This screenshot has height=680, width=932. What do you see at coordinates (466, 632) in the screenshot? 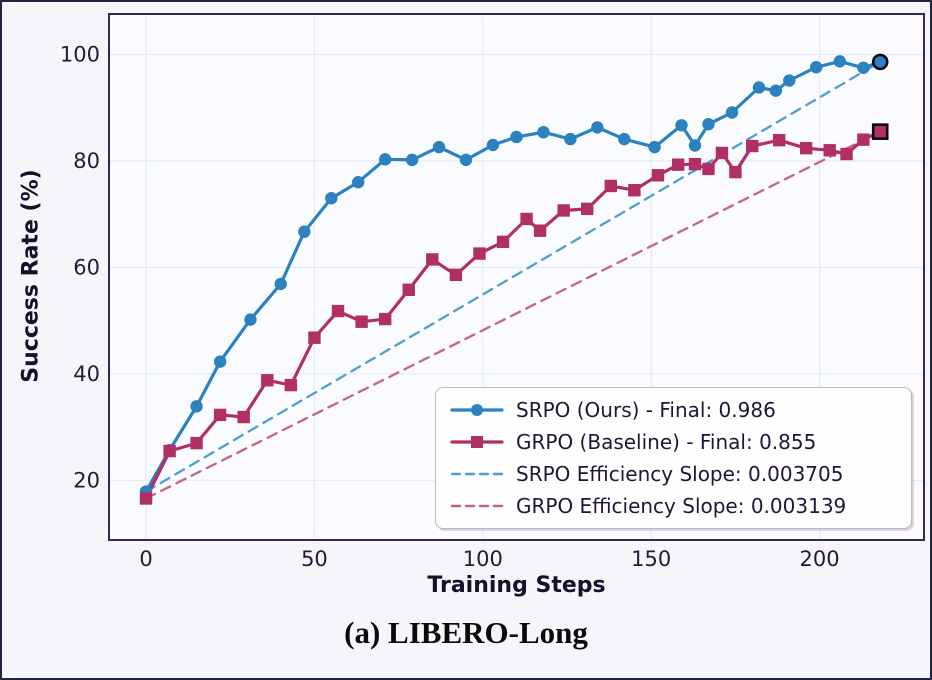
I see `figure-caption: (a) LIBERO-Long` at bounding box center [466, 632].